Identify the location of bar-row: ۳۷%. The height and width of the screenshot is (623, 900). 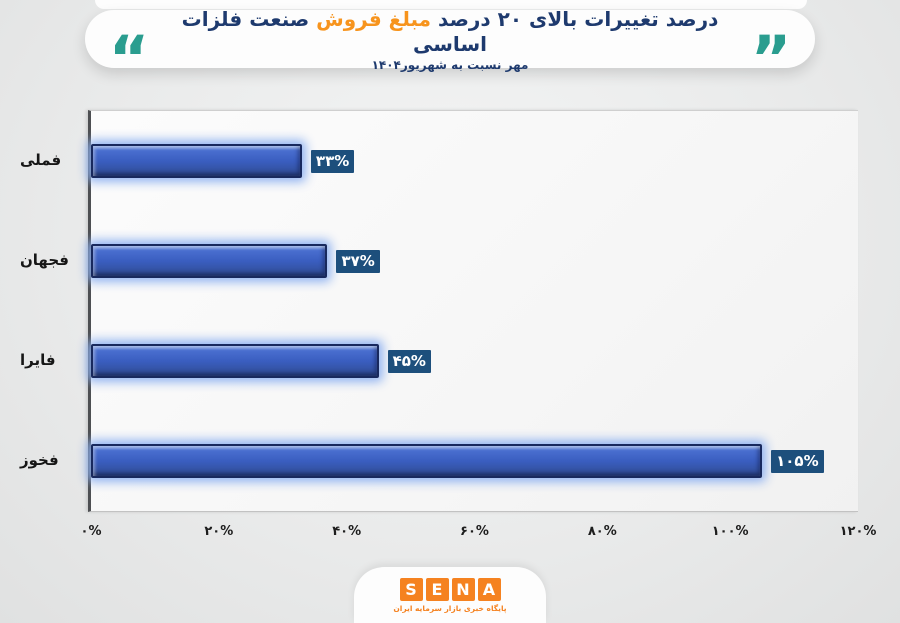
(474, 261).